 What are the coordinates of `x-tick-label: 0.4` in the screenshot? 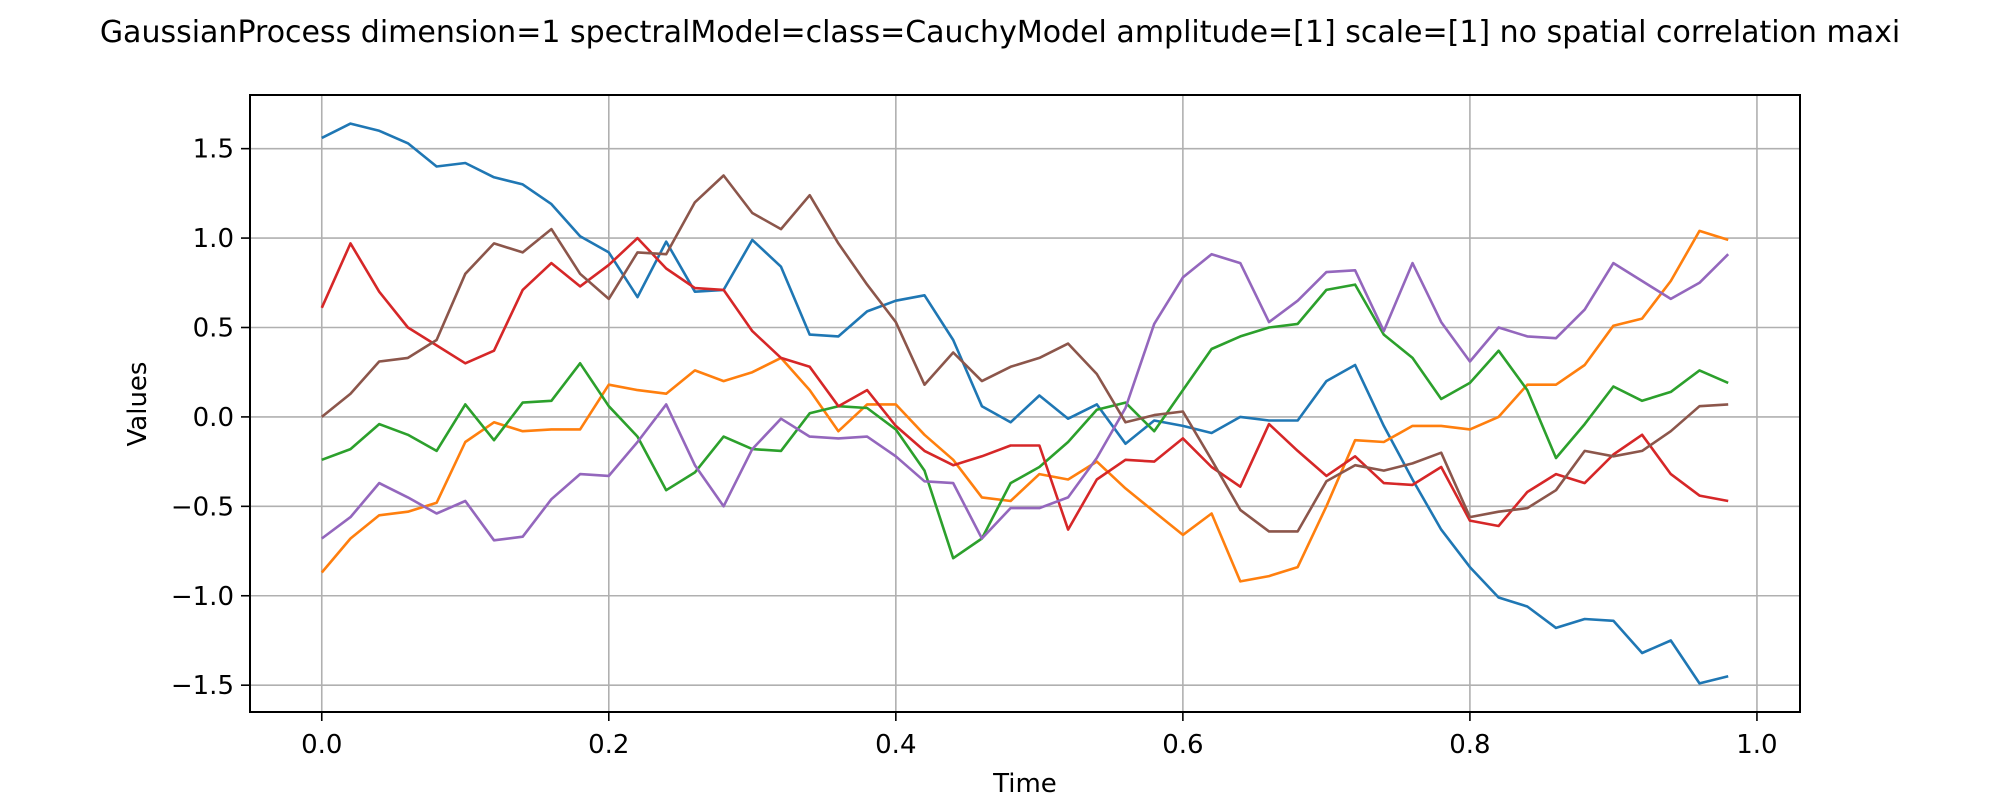 It's located at (895, 745).